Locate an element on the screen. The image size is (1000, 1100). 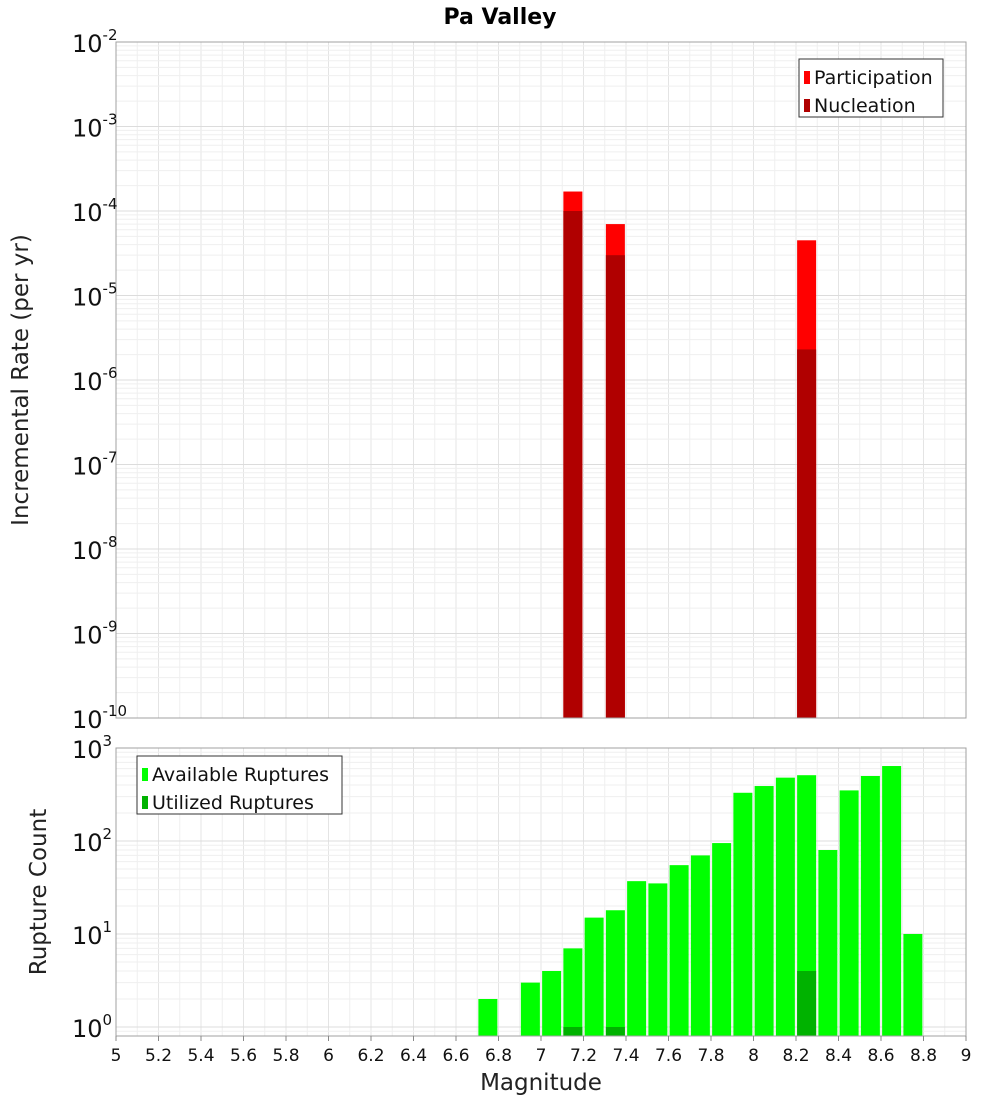
x-tick-label: 5 is located at coordinates (116, 1056).